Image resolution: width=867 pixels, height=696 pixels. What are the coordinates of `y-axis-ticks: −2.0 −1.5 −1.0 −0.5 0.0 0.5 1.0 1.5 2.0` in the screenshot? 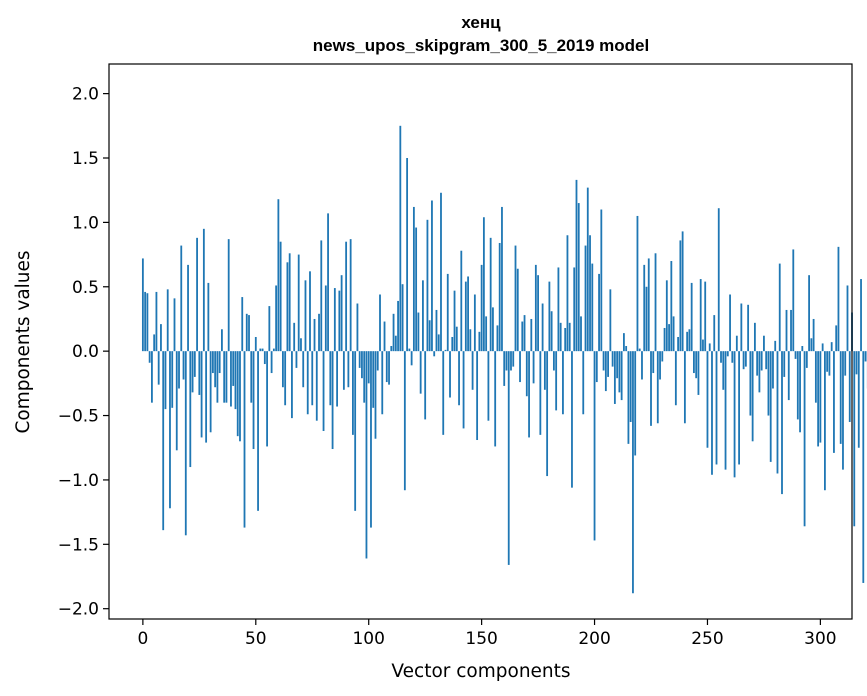 It's located at (83, 352).